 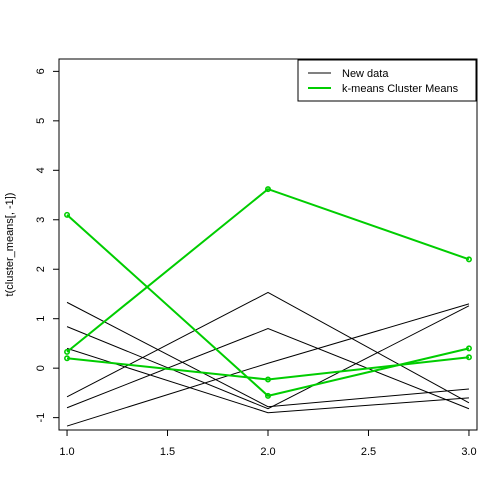 What do you see at coordinates (41, 319) in the screenshot?
I see `y-tick-label-3: 1` at bounding box center [41, 319].